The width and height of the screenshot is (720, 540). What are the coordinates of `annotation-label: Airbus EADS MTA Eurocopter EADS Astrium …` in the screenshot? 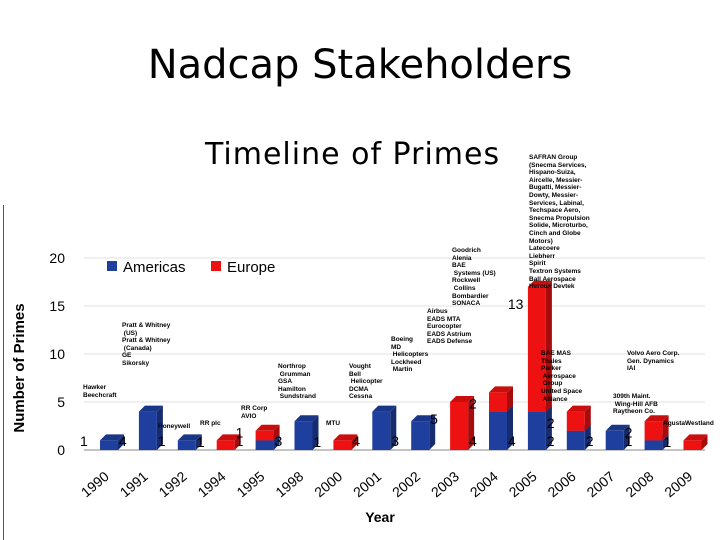 It's located at (450, 327).